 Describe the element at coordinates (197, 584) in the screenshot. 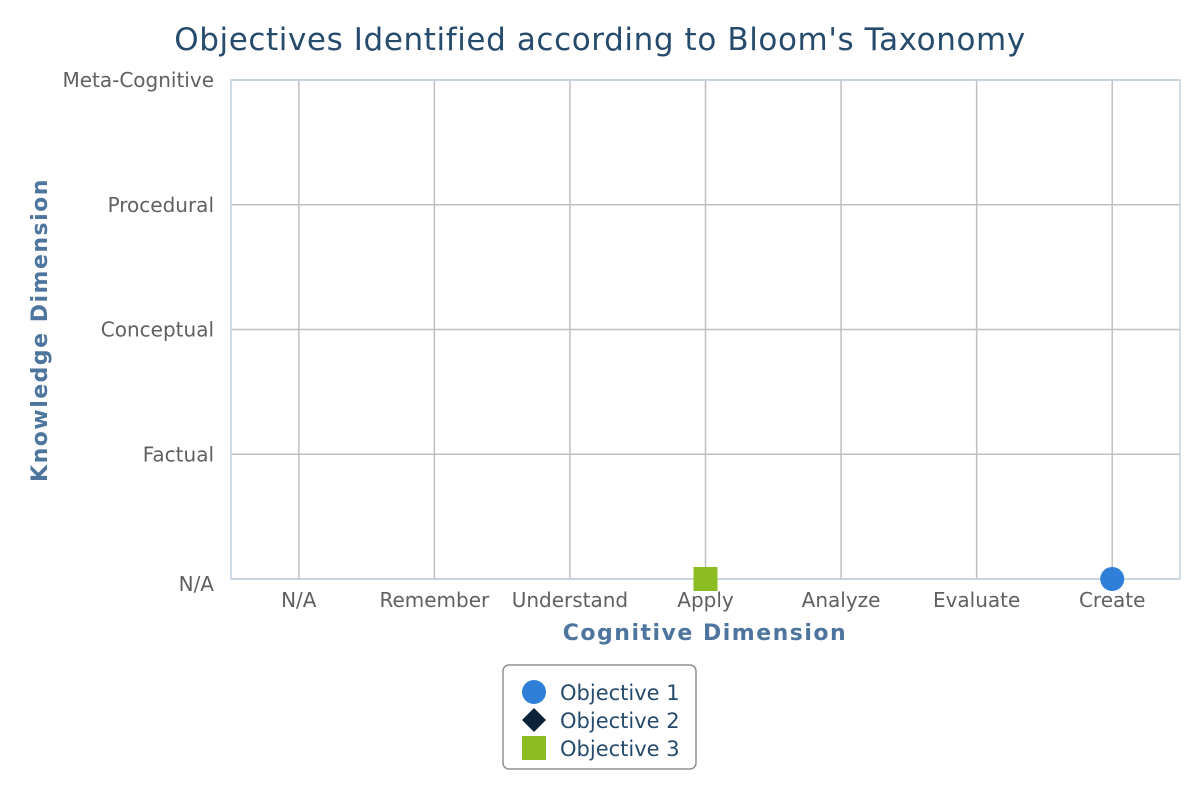

I see `y-tick-label: N/A` at that location.